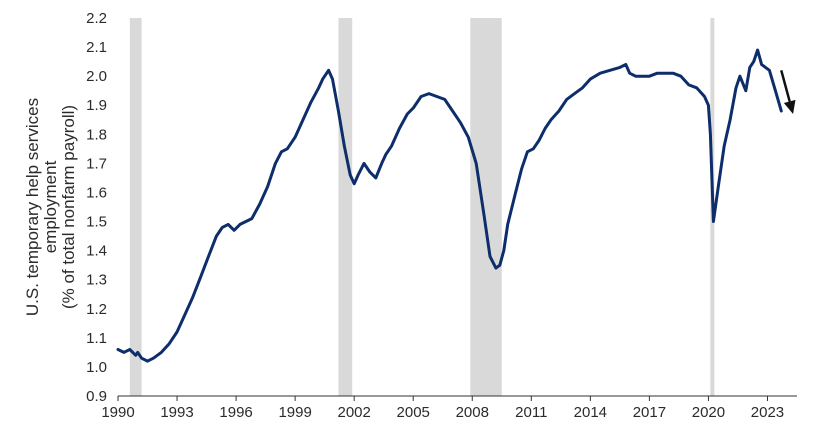  Describe the element at coordinates (235, 412) in the screenshot. I see `x-tick-label: 1996` at that location.